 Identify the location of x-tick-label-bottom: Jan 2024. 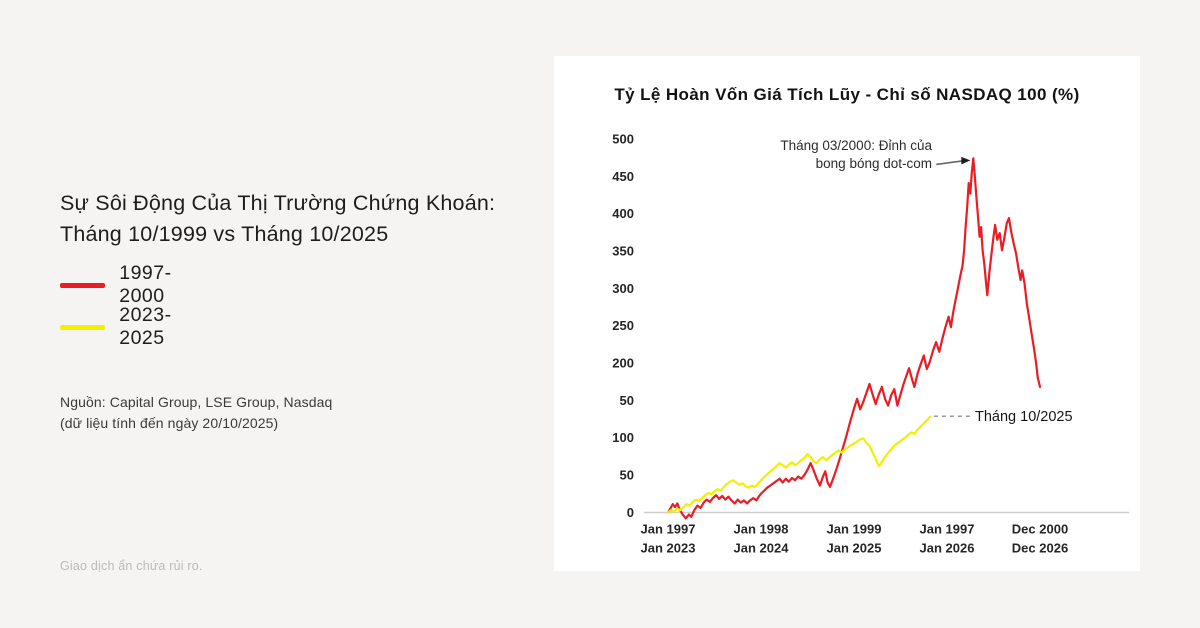
(762, 548).